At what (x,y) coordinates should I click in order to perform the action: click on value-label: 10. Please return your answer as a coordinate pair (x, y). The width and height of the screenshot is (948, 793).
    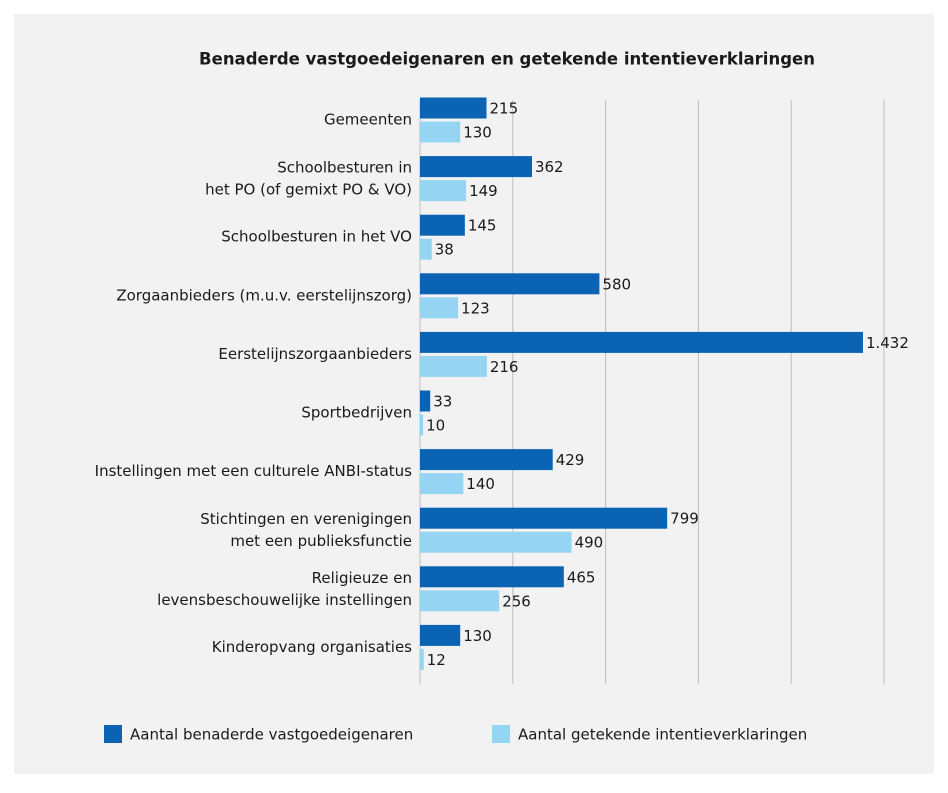
    Looking at the image, I should click on (435, 426).